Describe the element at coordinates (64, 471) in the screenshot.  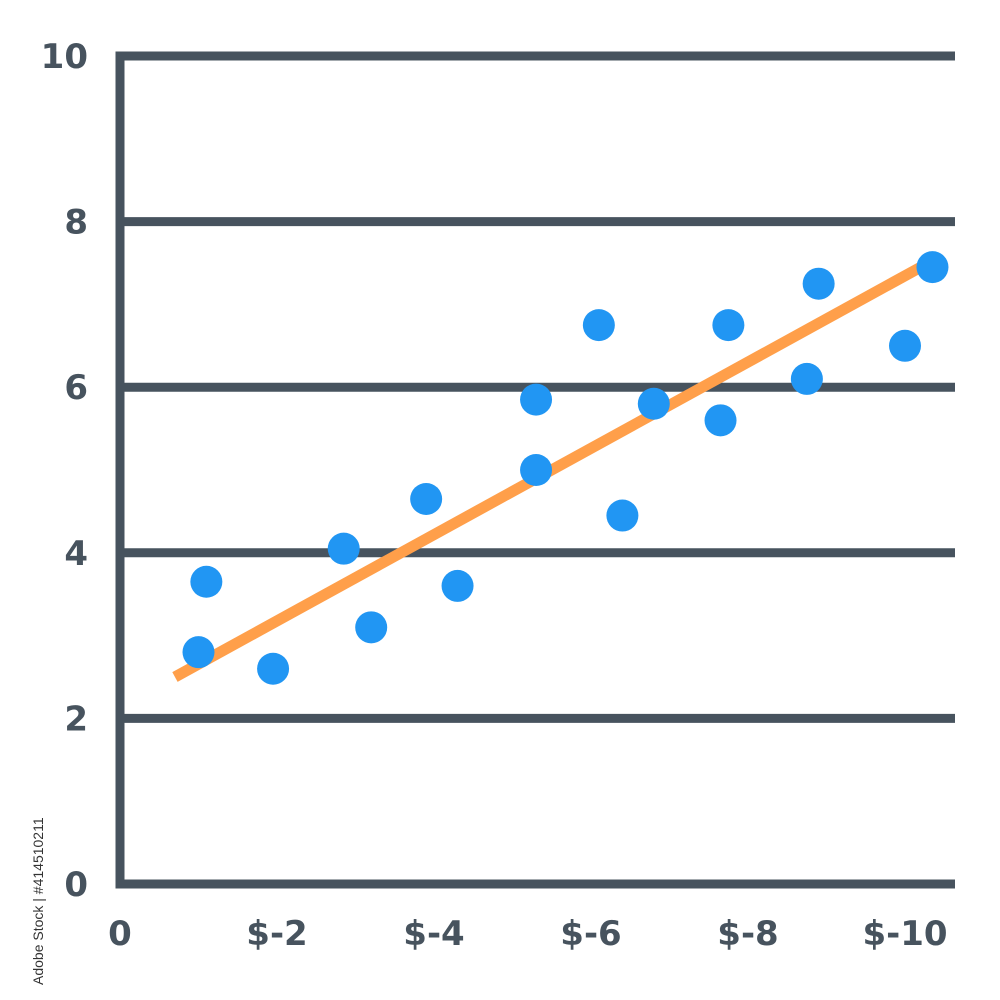
I see `y-tick-labels: 0 2 4 6 8 10` at that location.